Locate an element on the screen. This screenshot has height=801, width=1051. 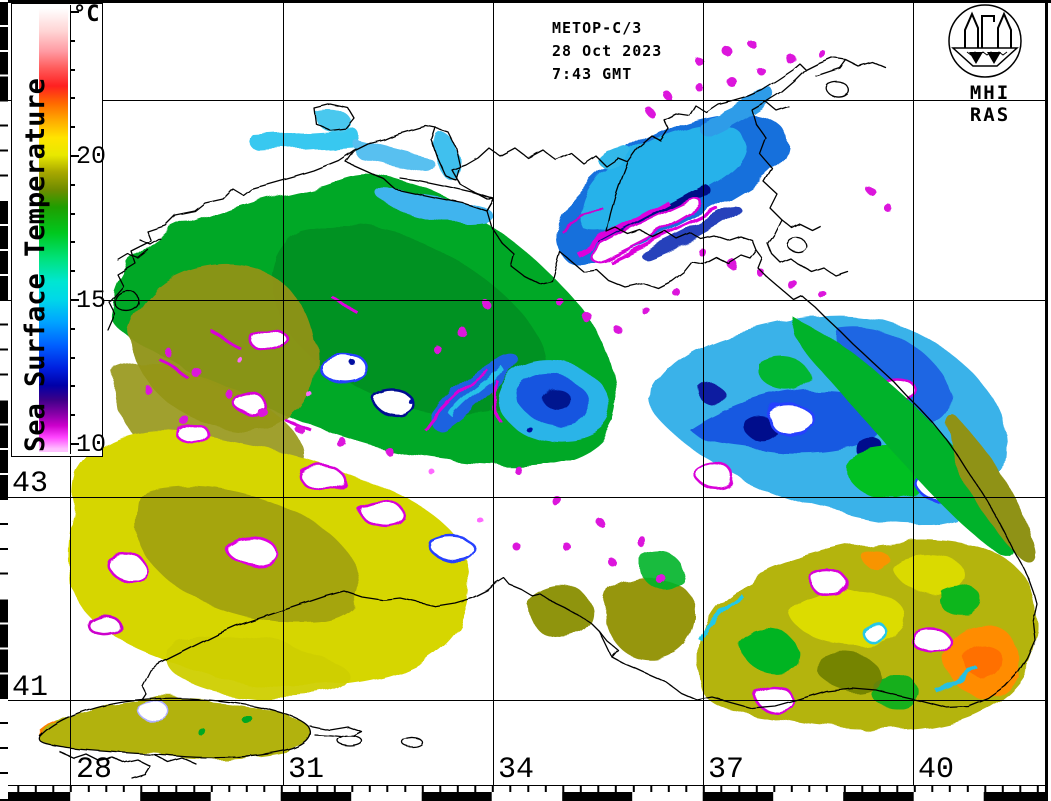
colorbar-tick-label-10: 10 is located at coordinates (91, 444).